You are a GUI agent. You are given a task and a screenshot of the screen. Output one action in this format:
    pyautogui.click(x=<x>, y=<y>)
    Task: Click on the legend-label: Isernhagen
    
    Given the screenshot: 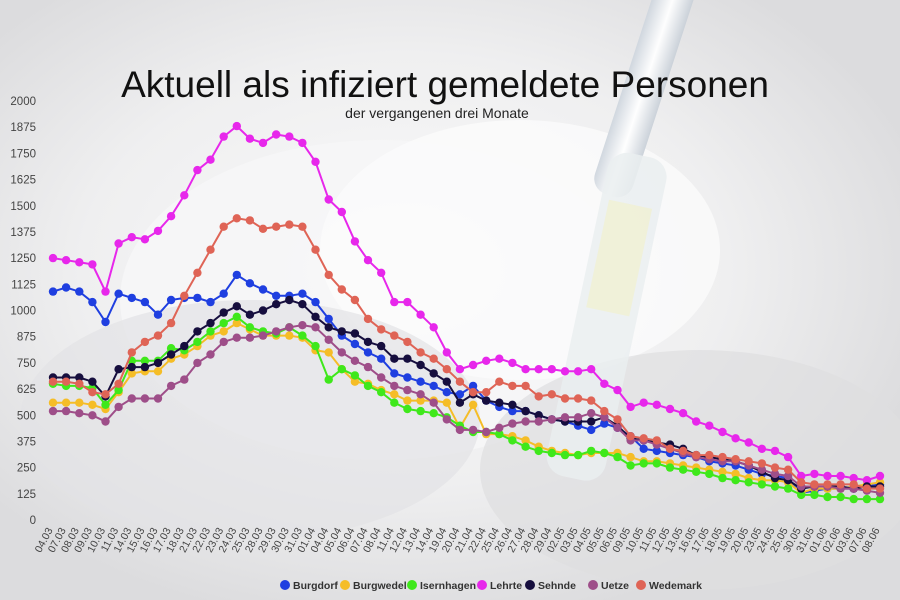 What is the action you would take?
    pyautogui.click(x=448, y=586)
    